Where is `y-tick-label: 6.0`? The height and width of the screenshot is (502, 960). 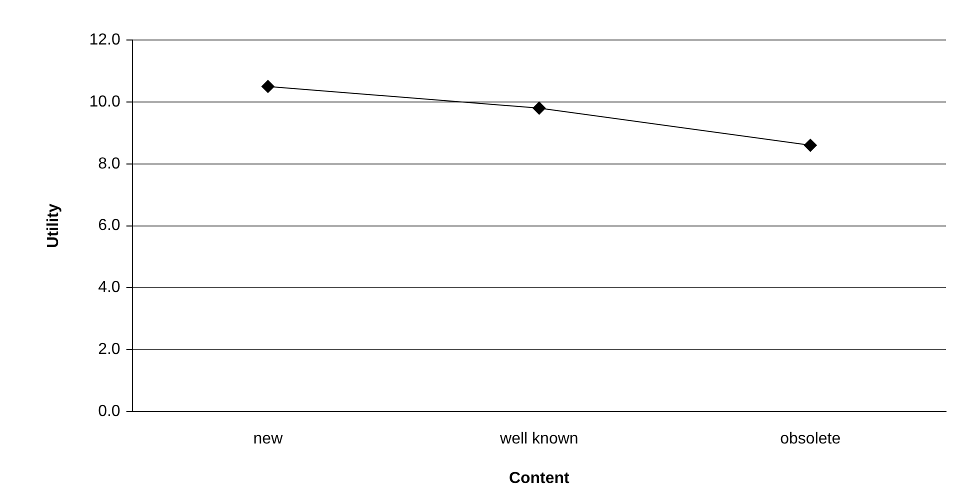 y-tick-label: 6.0 is located at coordinates (109, 225).